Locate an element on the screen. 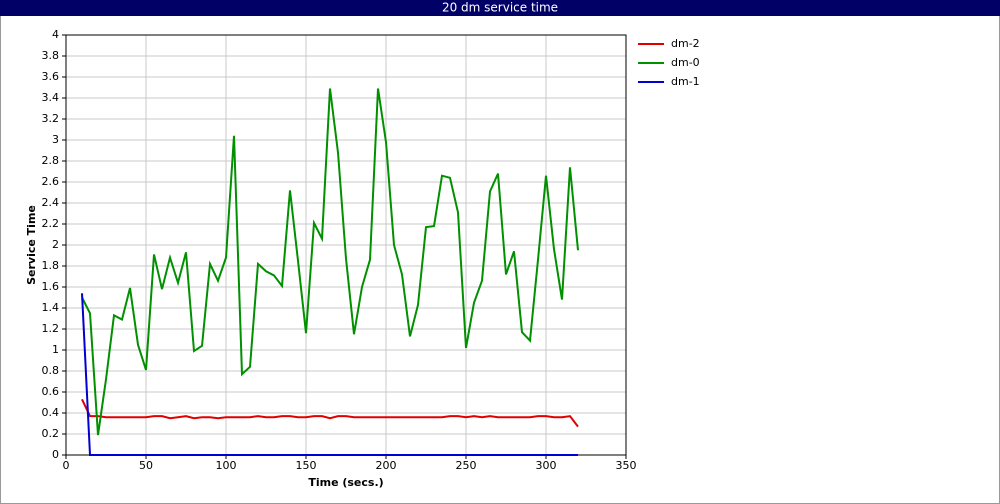 The height and width of the screenshot is (504, 1000). legend-label: dm-0 is located at coordinates (685, 62).